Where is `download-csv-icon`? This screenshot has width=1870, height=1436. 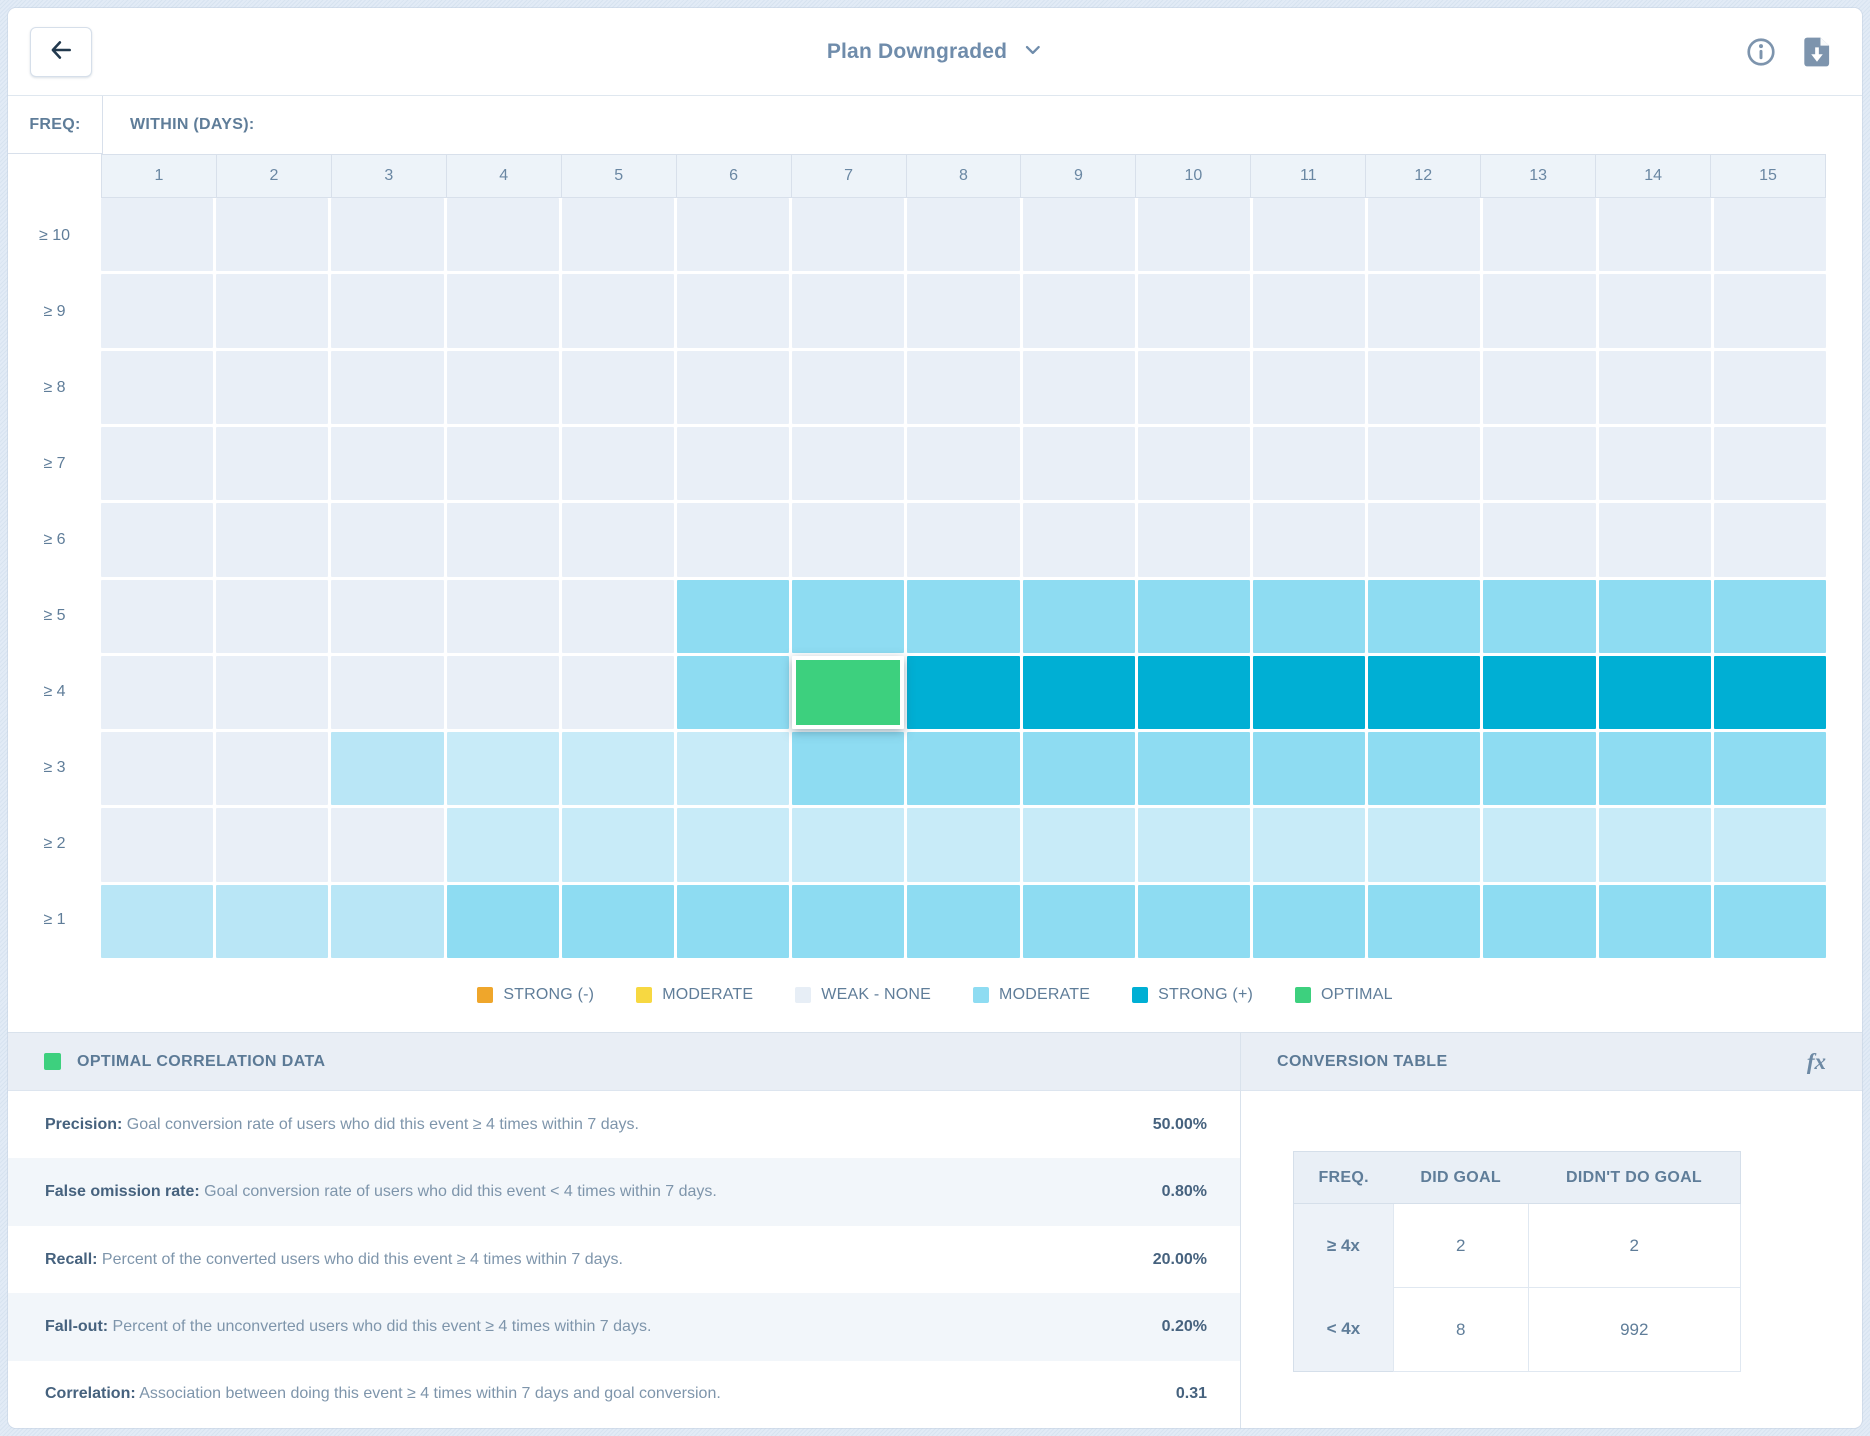 download-csv-icon is located at coordinates (1817, 52).